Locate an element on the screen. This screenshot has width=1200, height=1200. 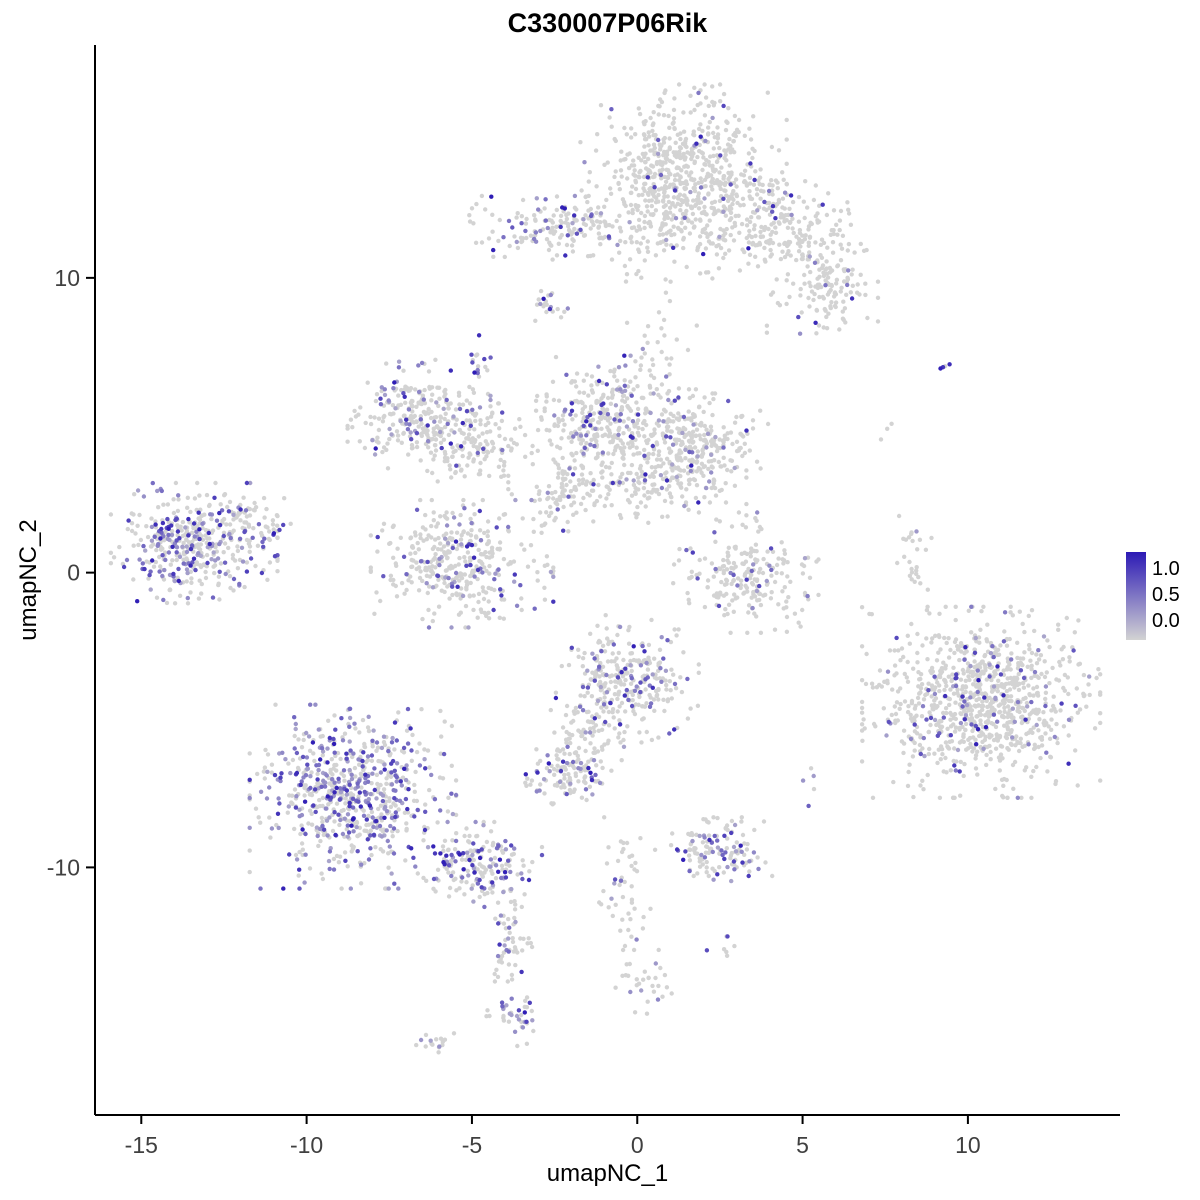
x-tick-label: -15 is located at coordinates (141, 1145).